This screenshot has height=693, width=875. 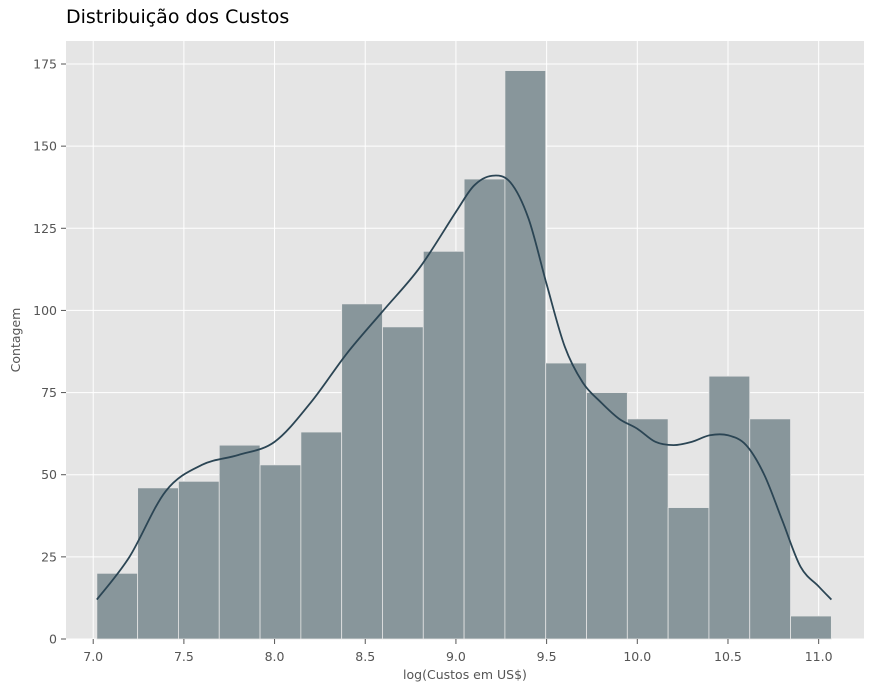 I want to click on x-axis-ticks: 7.0 7.5 8.0 8.5 9.0 9.5 10.0 10.5 11.0, so click(x=458, y=651).